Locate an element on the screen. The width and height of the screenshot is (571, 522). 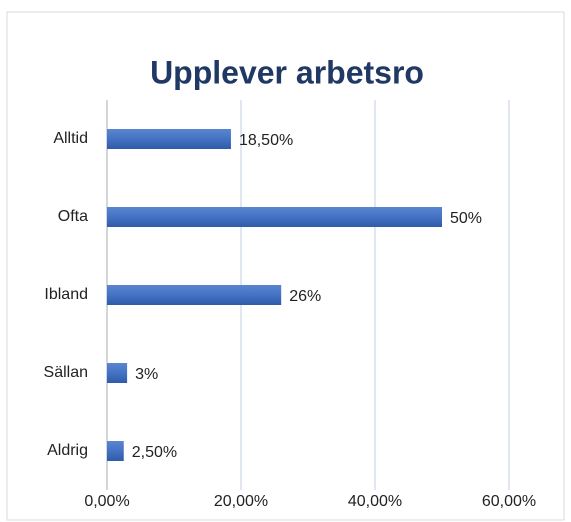
chart-title: Upplever arbetsro is located at coordinates (287, 72).